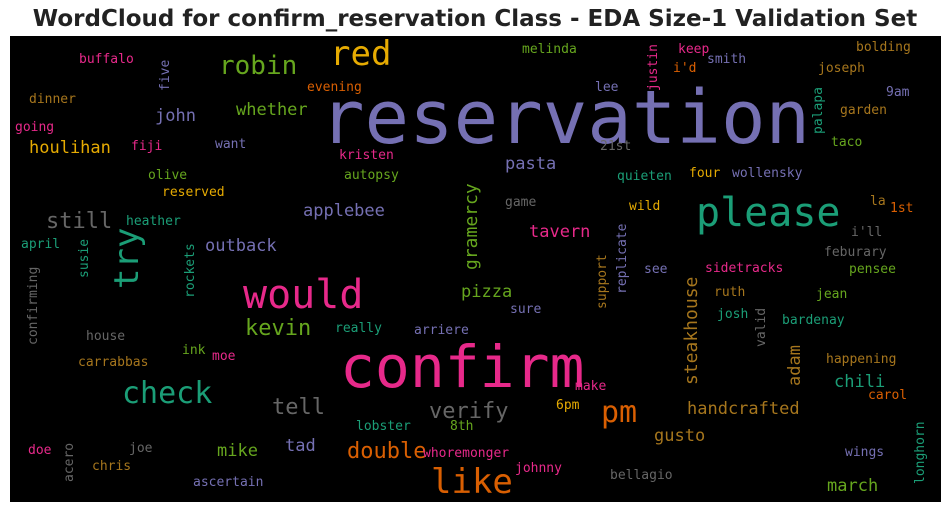 This screenshot has height=511, width=950. I want to click on word-bolding: bolding, so click(883, 47).